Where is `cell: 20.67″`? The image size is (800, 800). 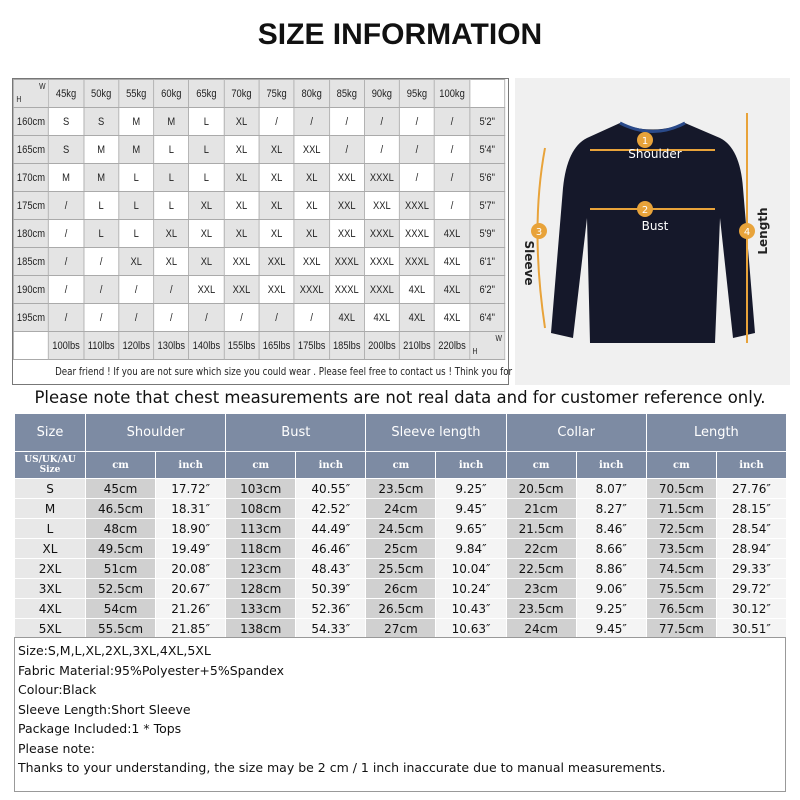
cell: 20.67″ is located at coordinates (191, 588).